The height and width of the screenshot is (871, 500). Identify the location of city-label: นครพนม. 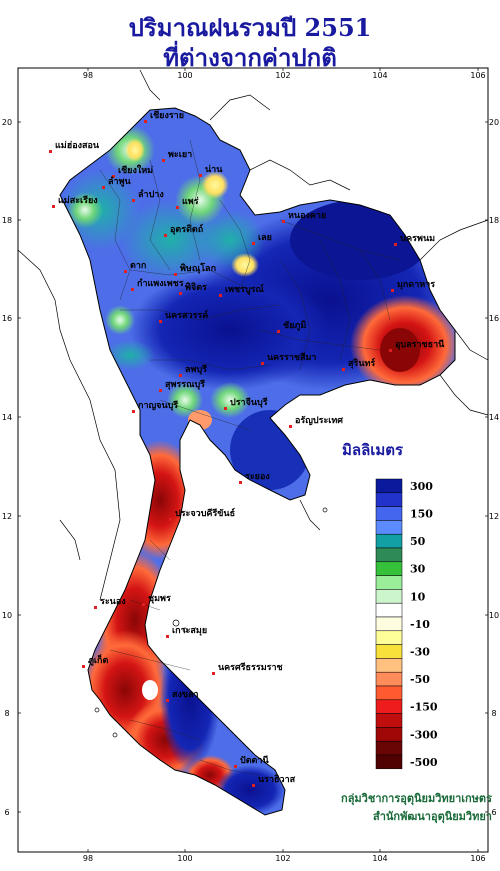
(417, 239).